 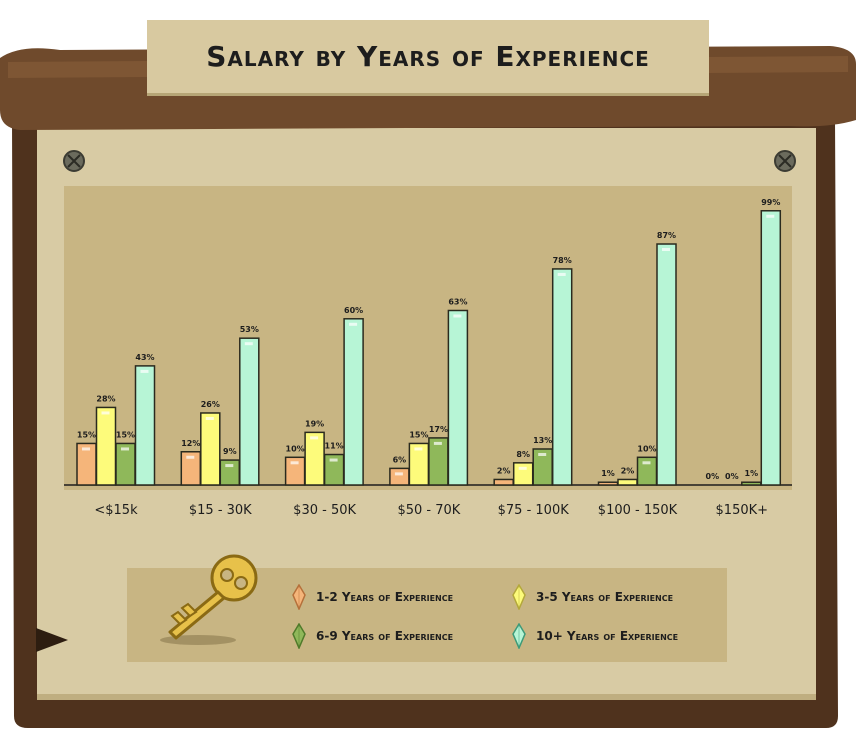 I want to click on legend-item: 1-2 Years of Experience, so click(x=372, y=597).